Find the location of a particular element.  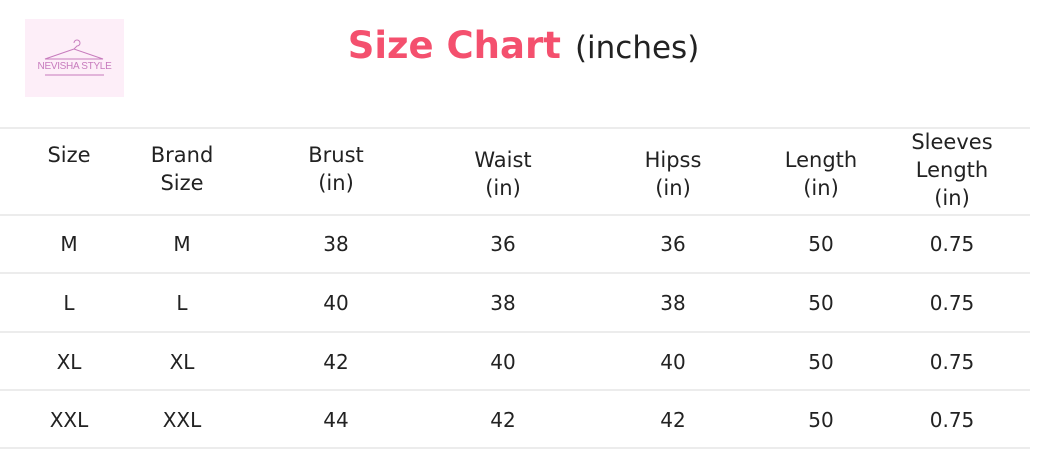

page-title: Size Chart (inches) is located at coordinates (523, 45).